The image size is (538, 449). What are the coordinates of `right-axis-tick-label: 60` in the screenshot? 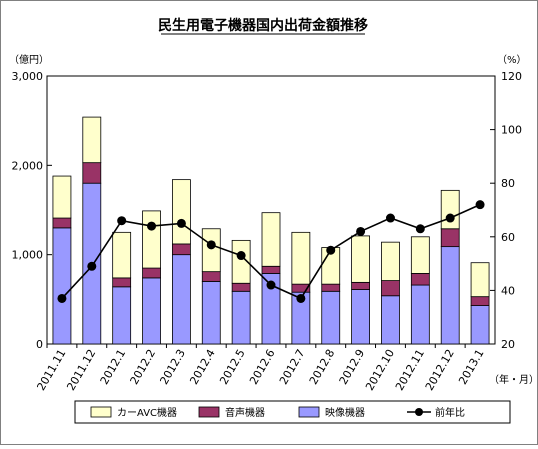 It's located at (508, 237).